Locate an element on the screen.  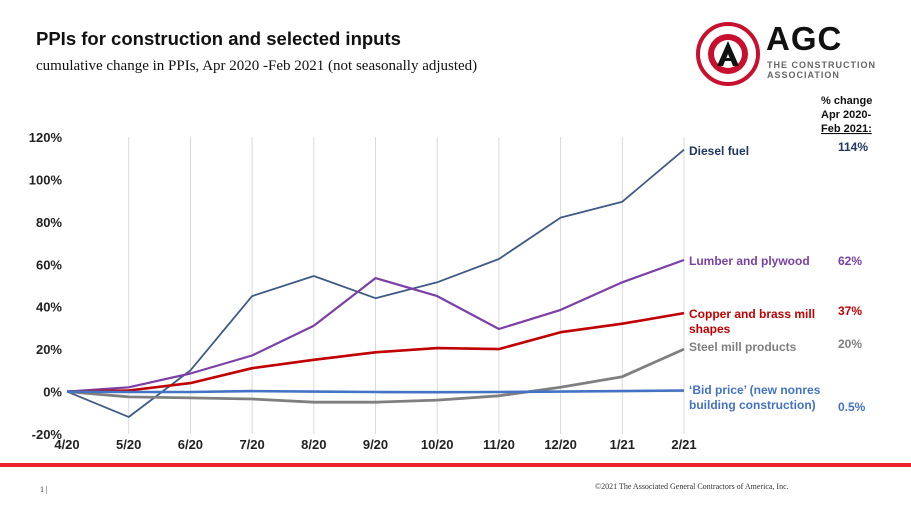
series-line-steel is located at coordinates (375, 375).